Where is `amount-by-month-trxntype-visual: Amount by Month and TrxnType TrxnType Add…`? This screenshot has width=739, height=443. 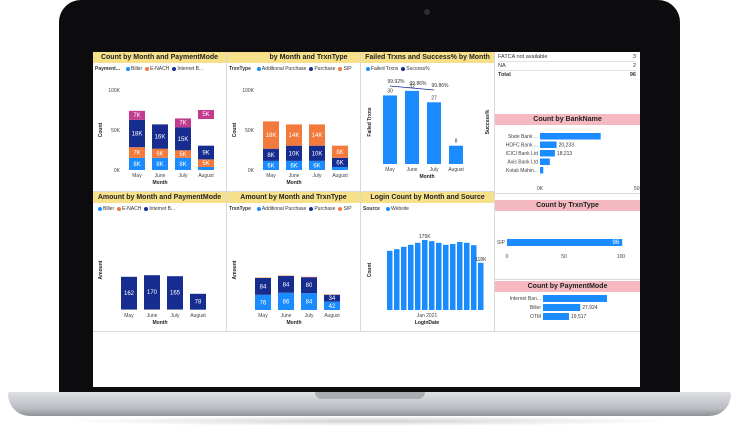
amount-by-month-trxntype-visual: Amount by Month and TrxnType TrxnType Add… is located at coordinates (294, 262).